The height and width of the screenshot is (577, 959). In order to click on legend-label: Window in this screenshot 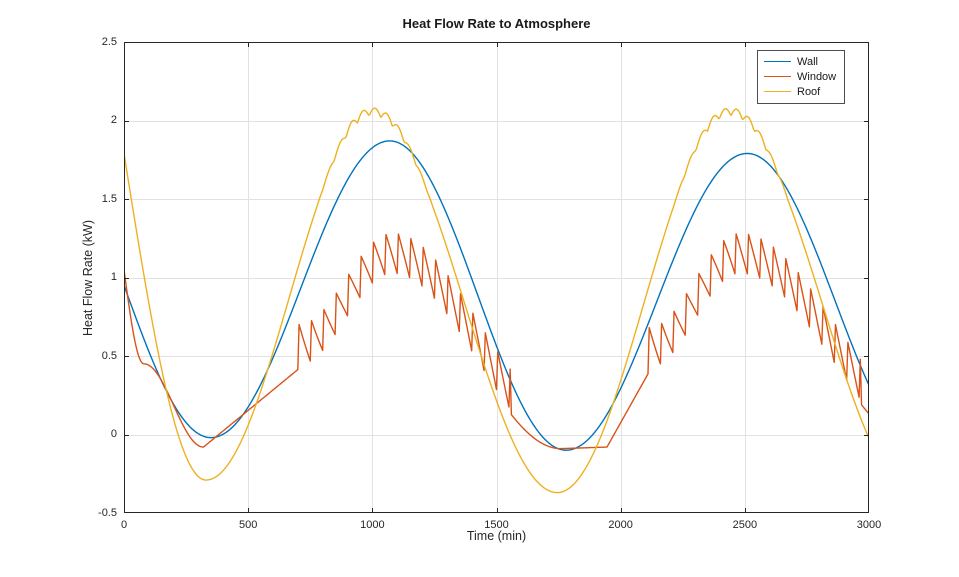, I will do `click(817, 76)`.